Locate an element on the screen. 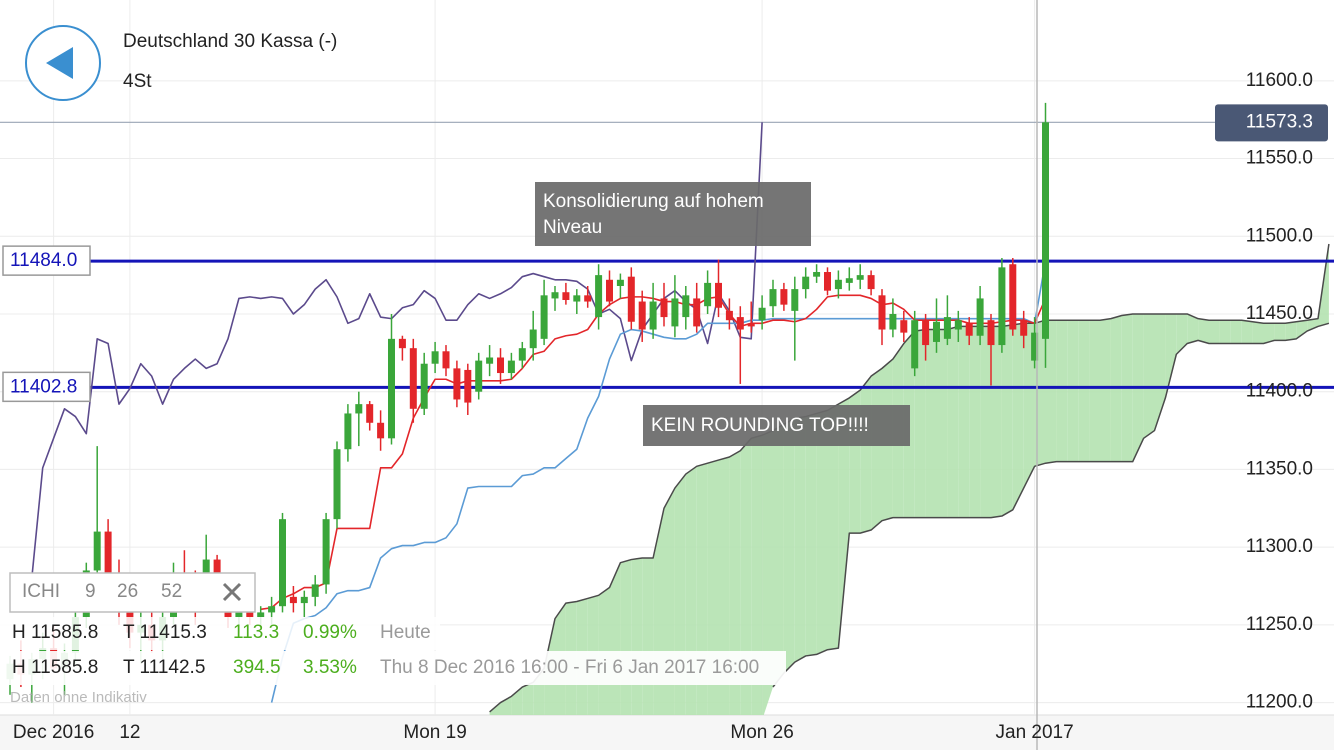 This screenshot has width=1334, height=750. annotation-text: Niveau is located at coordinates (572, 227).